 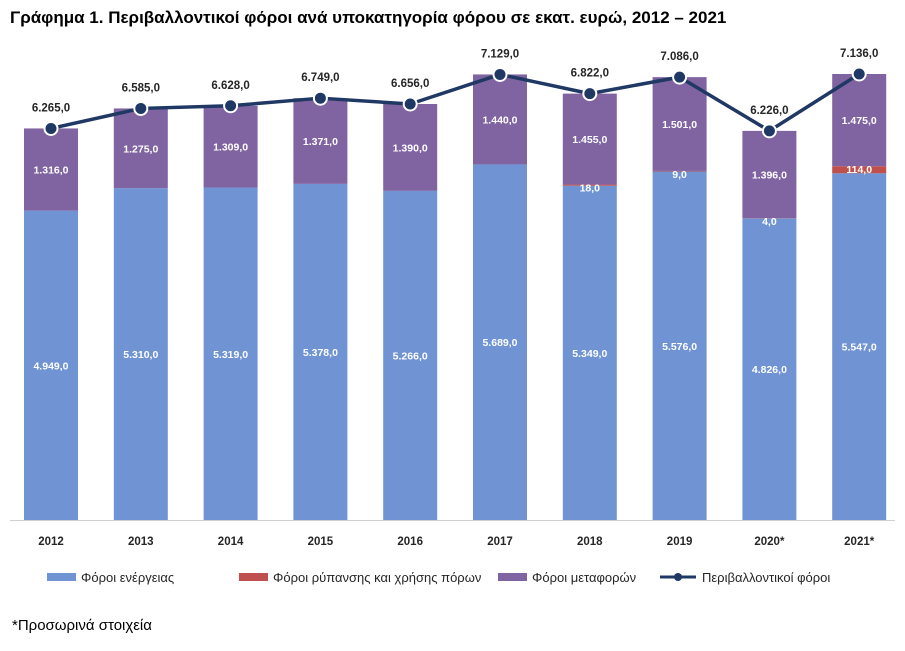 I want to click on x-tick-label: 2021*, so click(x=859, y=542).